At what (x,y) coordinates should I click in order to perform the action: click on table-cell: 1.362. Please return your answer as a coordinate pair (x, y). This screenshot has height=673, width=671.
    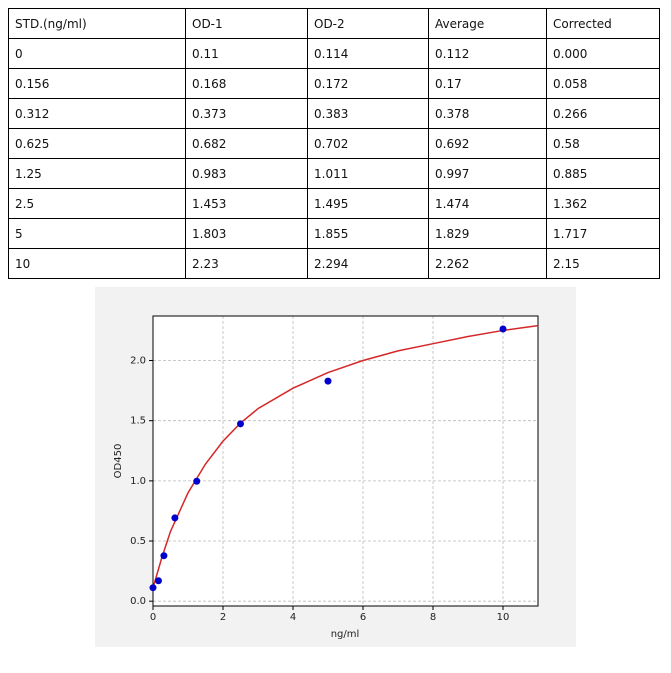
    Looking at the image, I should click on (603, 203).